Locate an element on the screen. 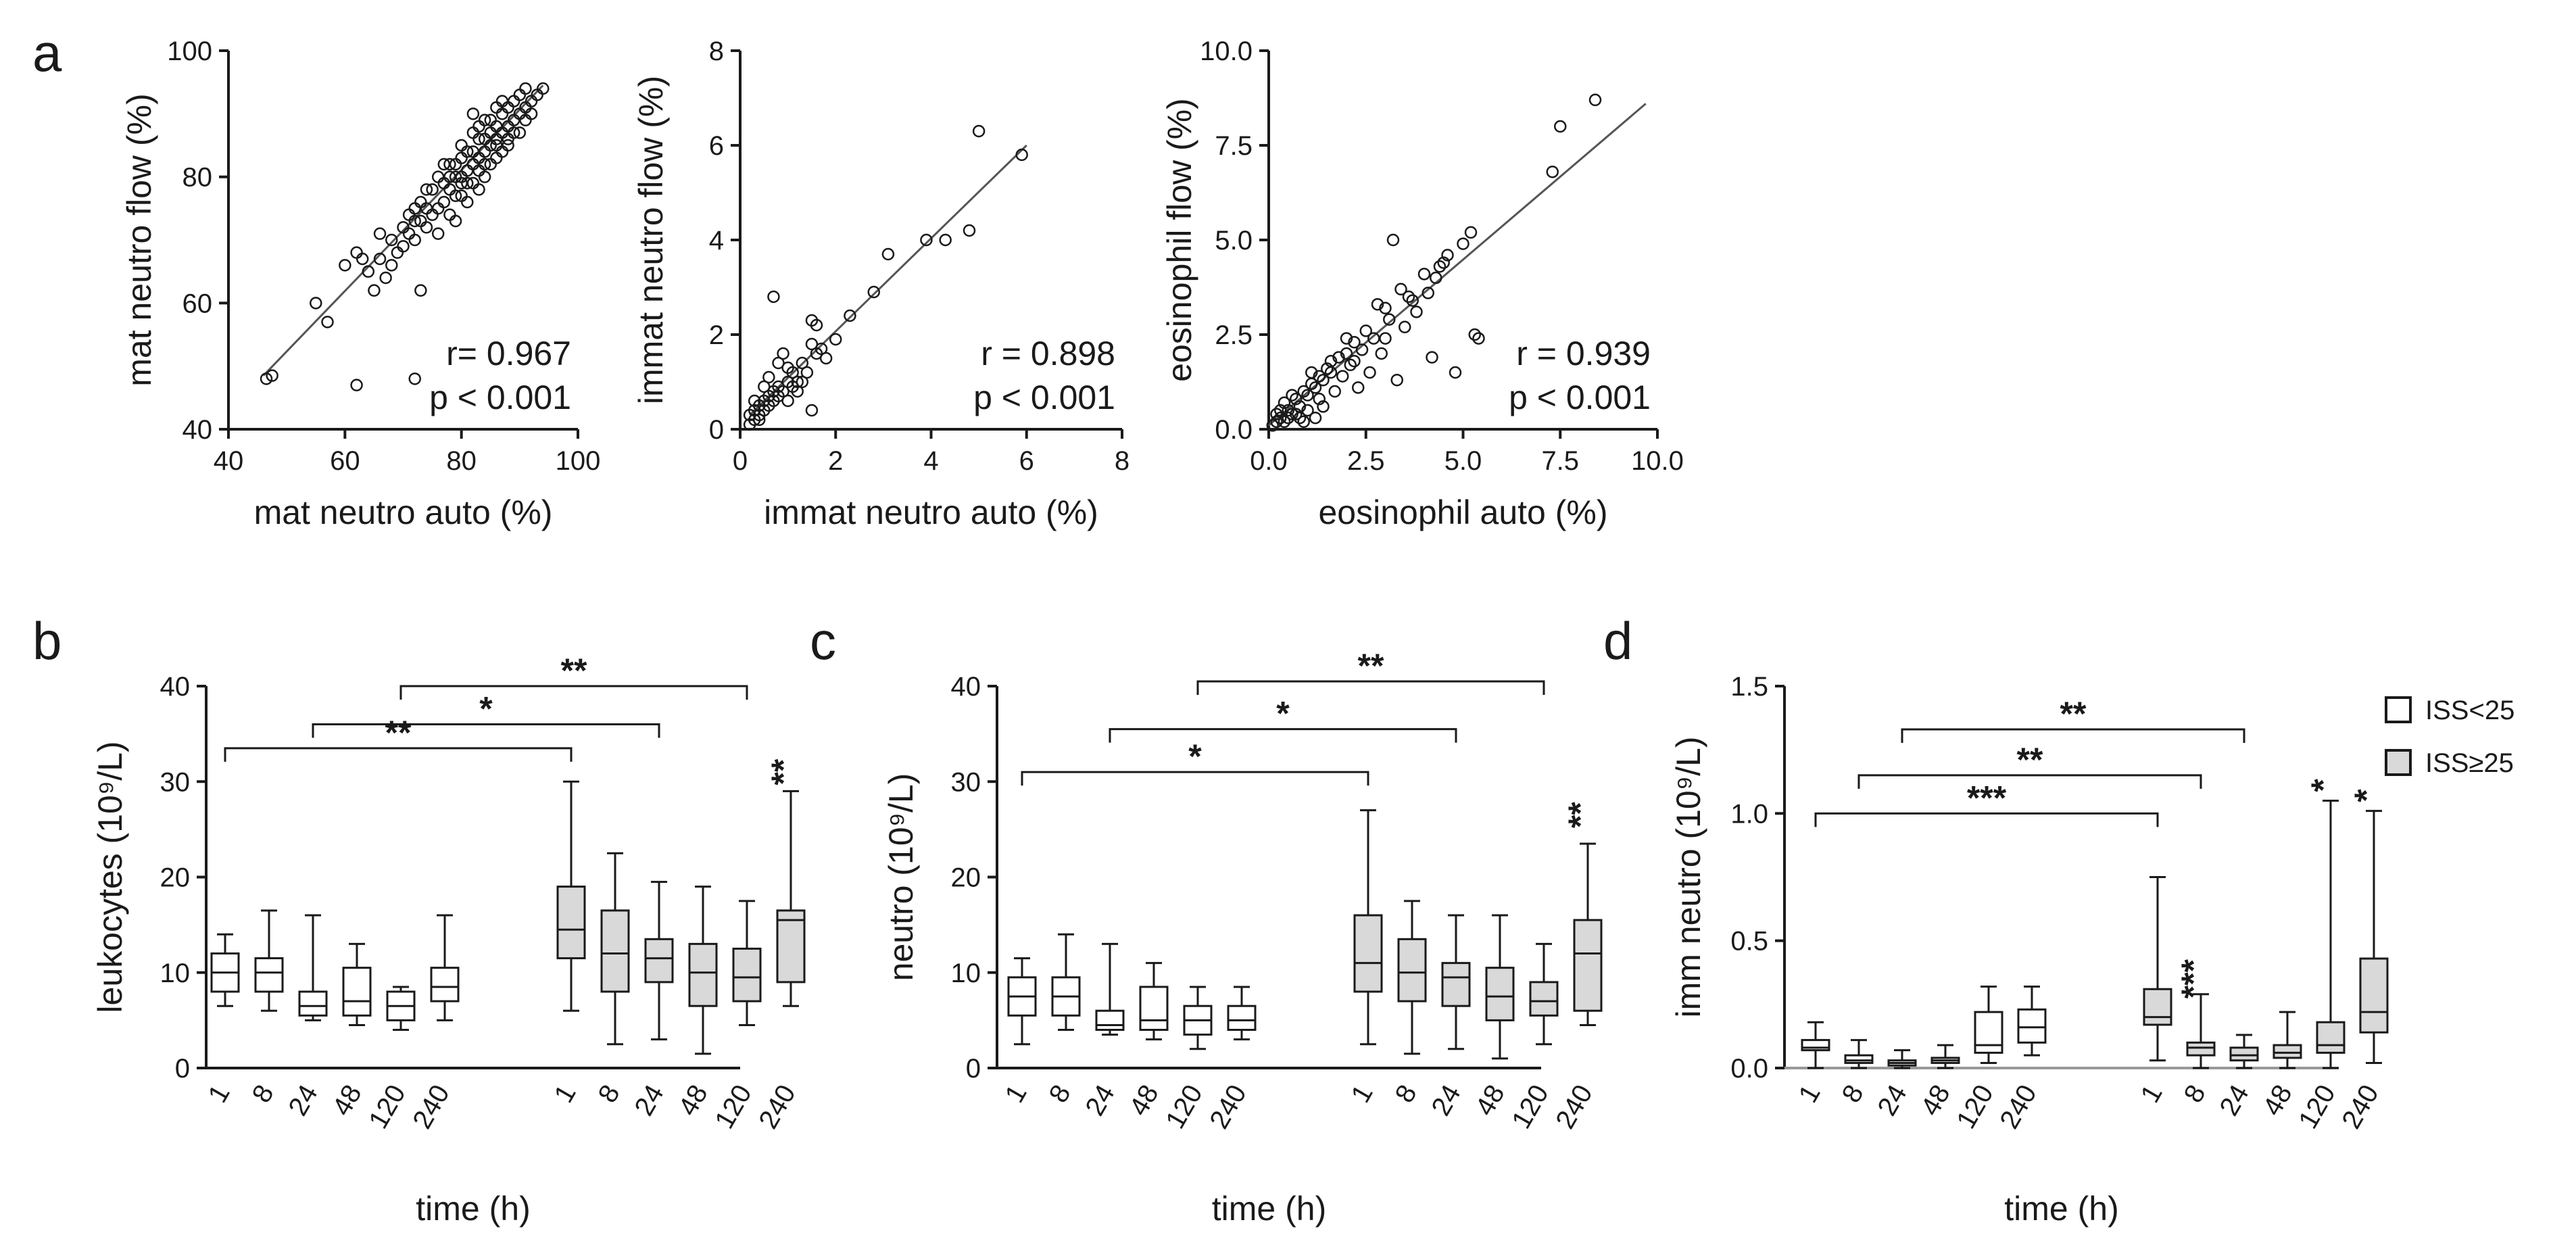 The width and height of the screenshot is (2576, 1235). y-tick-label: 0.0 is located at coordinates (1234, 430).